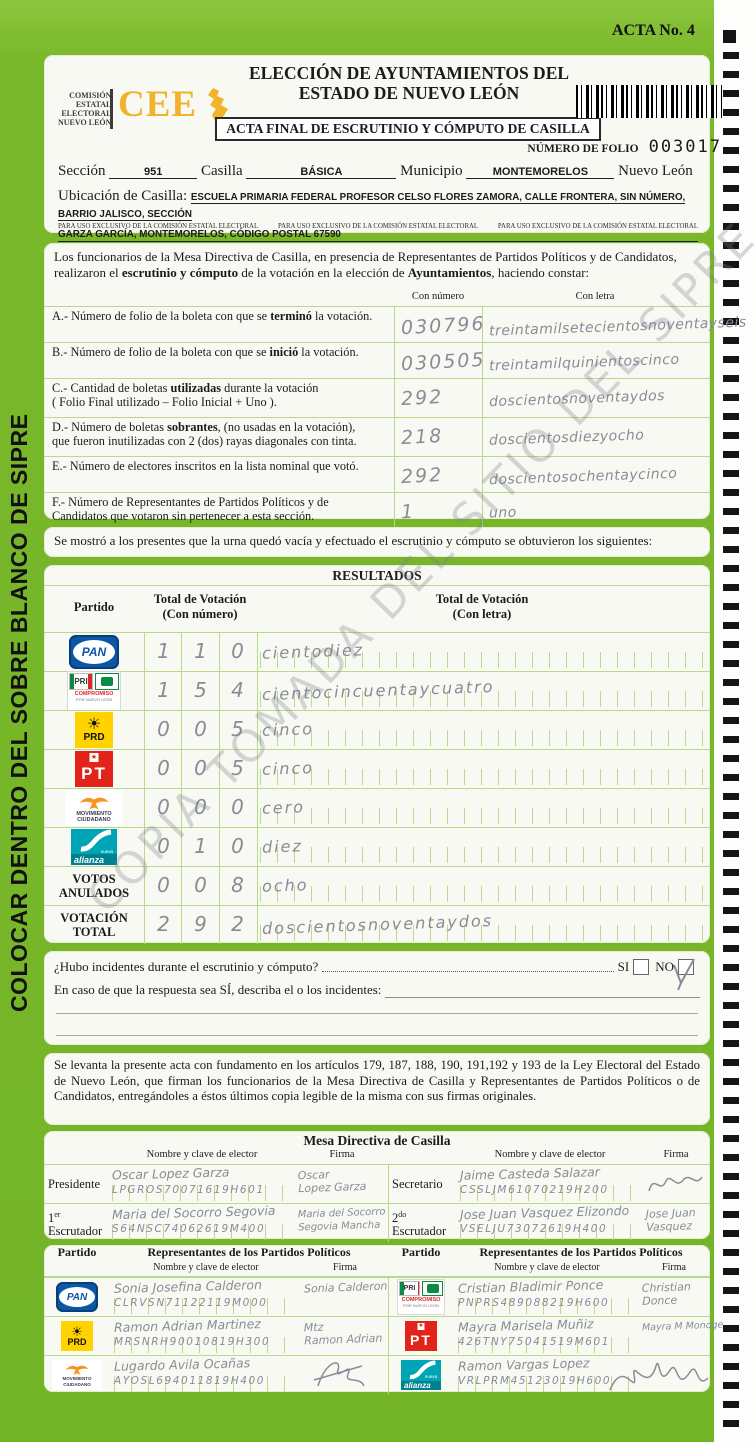 The height and width of the screenshot is (1442, 756). I want to click on handwritten-checkmark, so click(684, 974).